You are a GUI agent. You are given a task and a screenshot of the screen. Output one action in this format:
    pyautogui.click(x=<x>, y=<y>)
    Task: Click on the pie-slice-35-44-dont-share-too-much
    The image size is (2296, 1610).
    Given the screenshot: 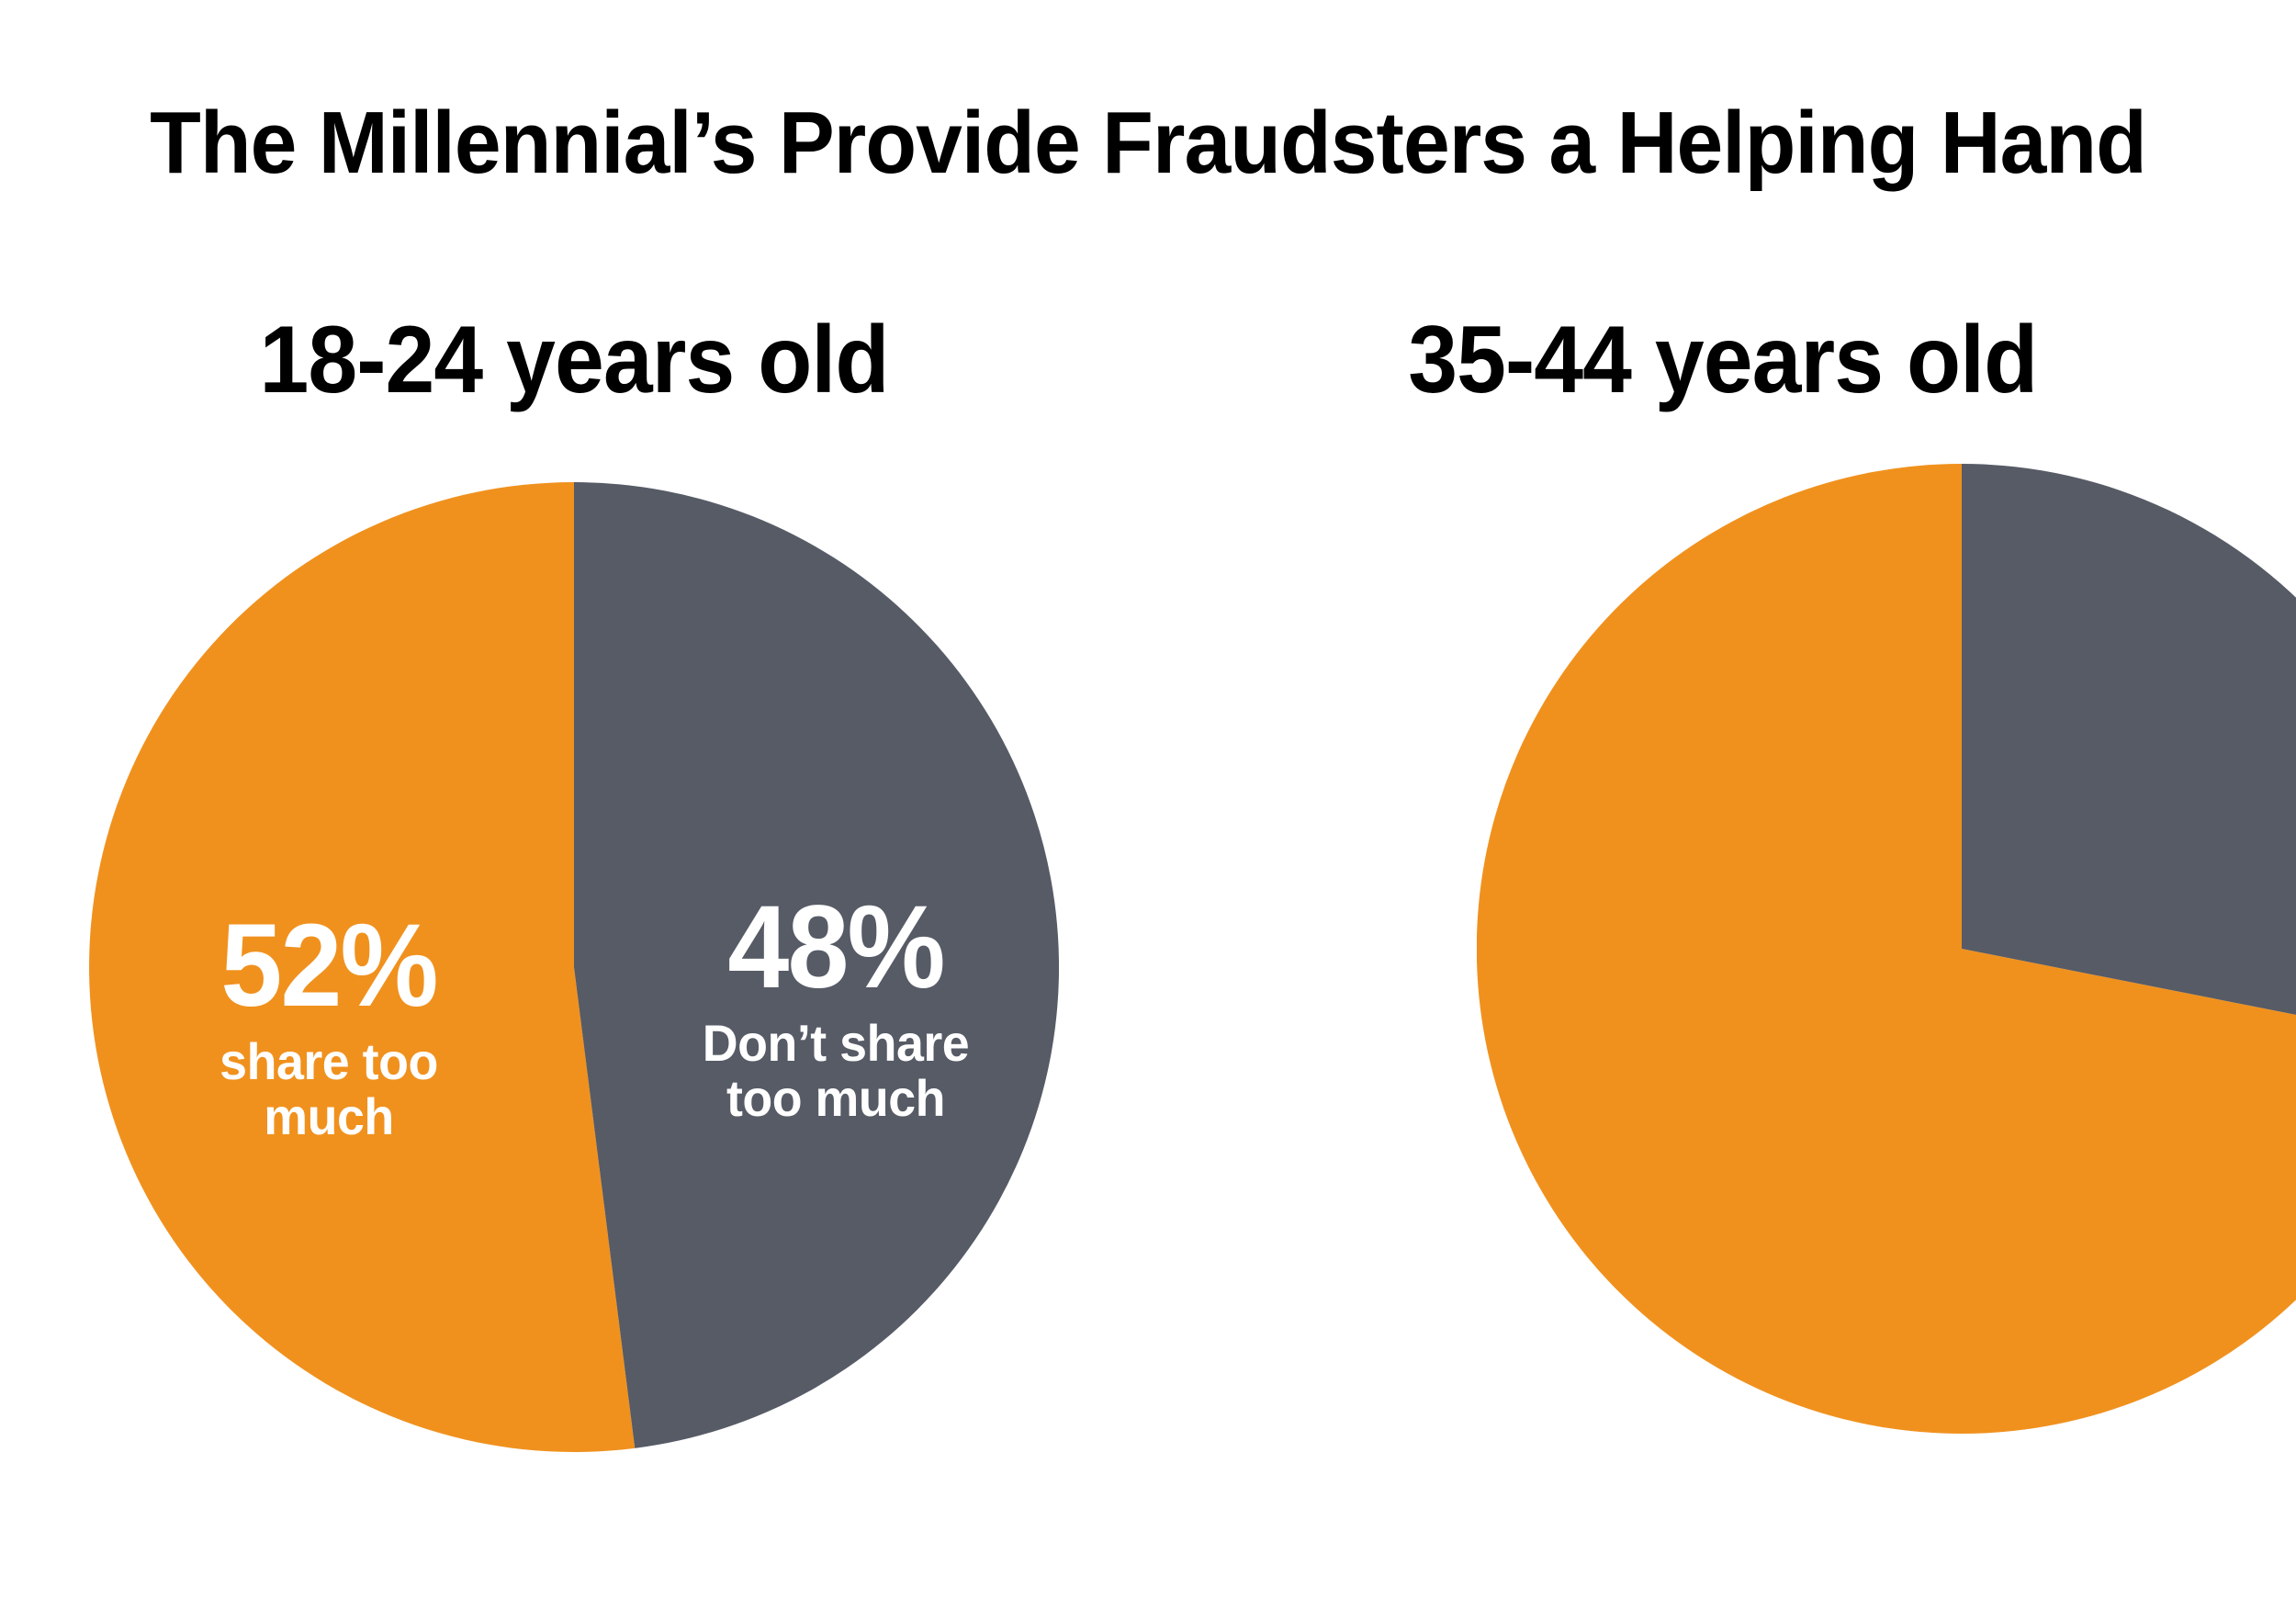 What is the action you would take?
    pyautogui.click(x=2129, y=753)
    